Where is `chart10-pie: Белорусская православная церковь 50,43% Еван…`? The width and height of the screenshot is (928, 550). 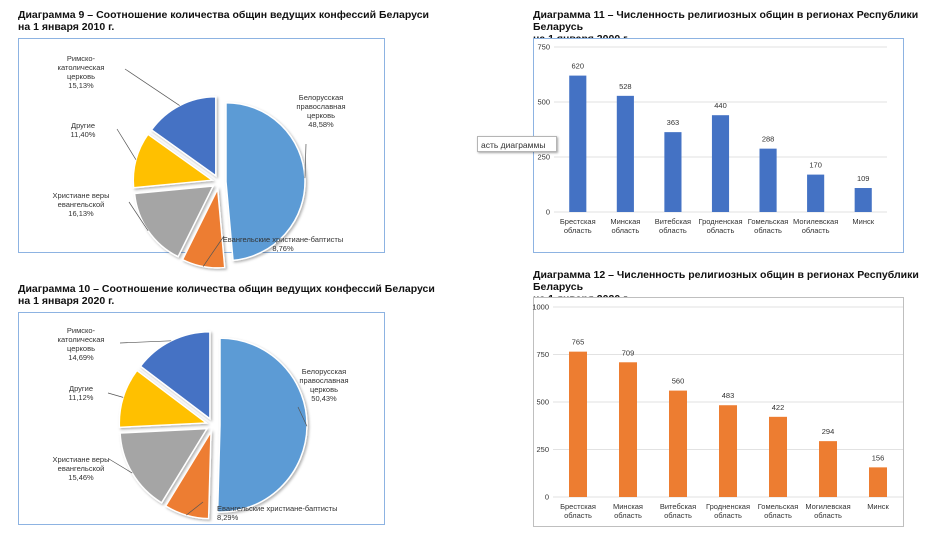
chart10-pie: Белорусская православная церковь 50,43% Еван… is located at coordinates (201, 424).